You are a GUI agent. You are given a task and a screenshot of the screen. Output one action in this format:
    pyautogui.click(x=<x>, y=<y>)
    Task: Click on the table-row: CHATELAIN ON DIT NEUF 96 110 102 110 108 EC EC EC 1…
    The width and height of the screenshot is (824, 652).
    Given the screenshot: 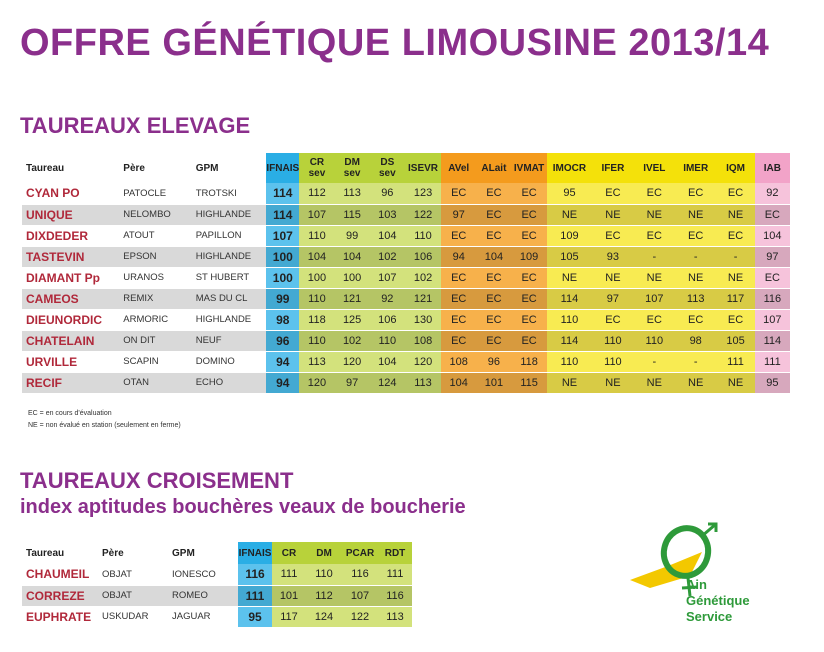 What is the action you would take?
    pyautogui.click(x=406, y=341)
    